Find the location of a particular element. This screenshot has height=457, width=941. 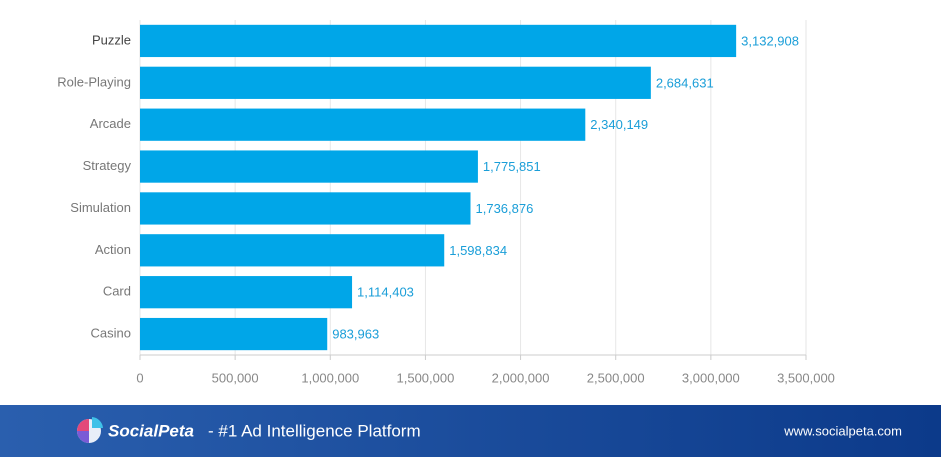

x-tick-label: 3,500,000 is located at coordinates (806, 377).